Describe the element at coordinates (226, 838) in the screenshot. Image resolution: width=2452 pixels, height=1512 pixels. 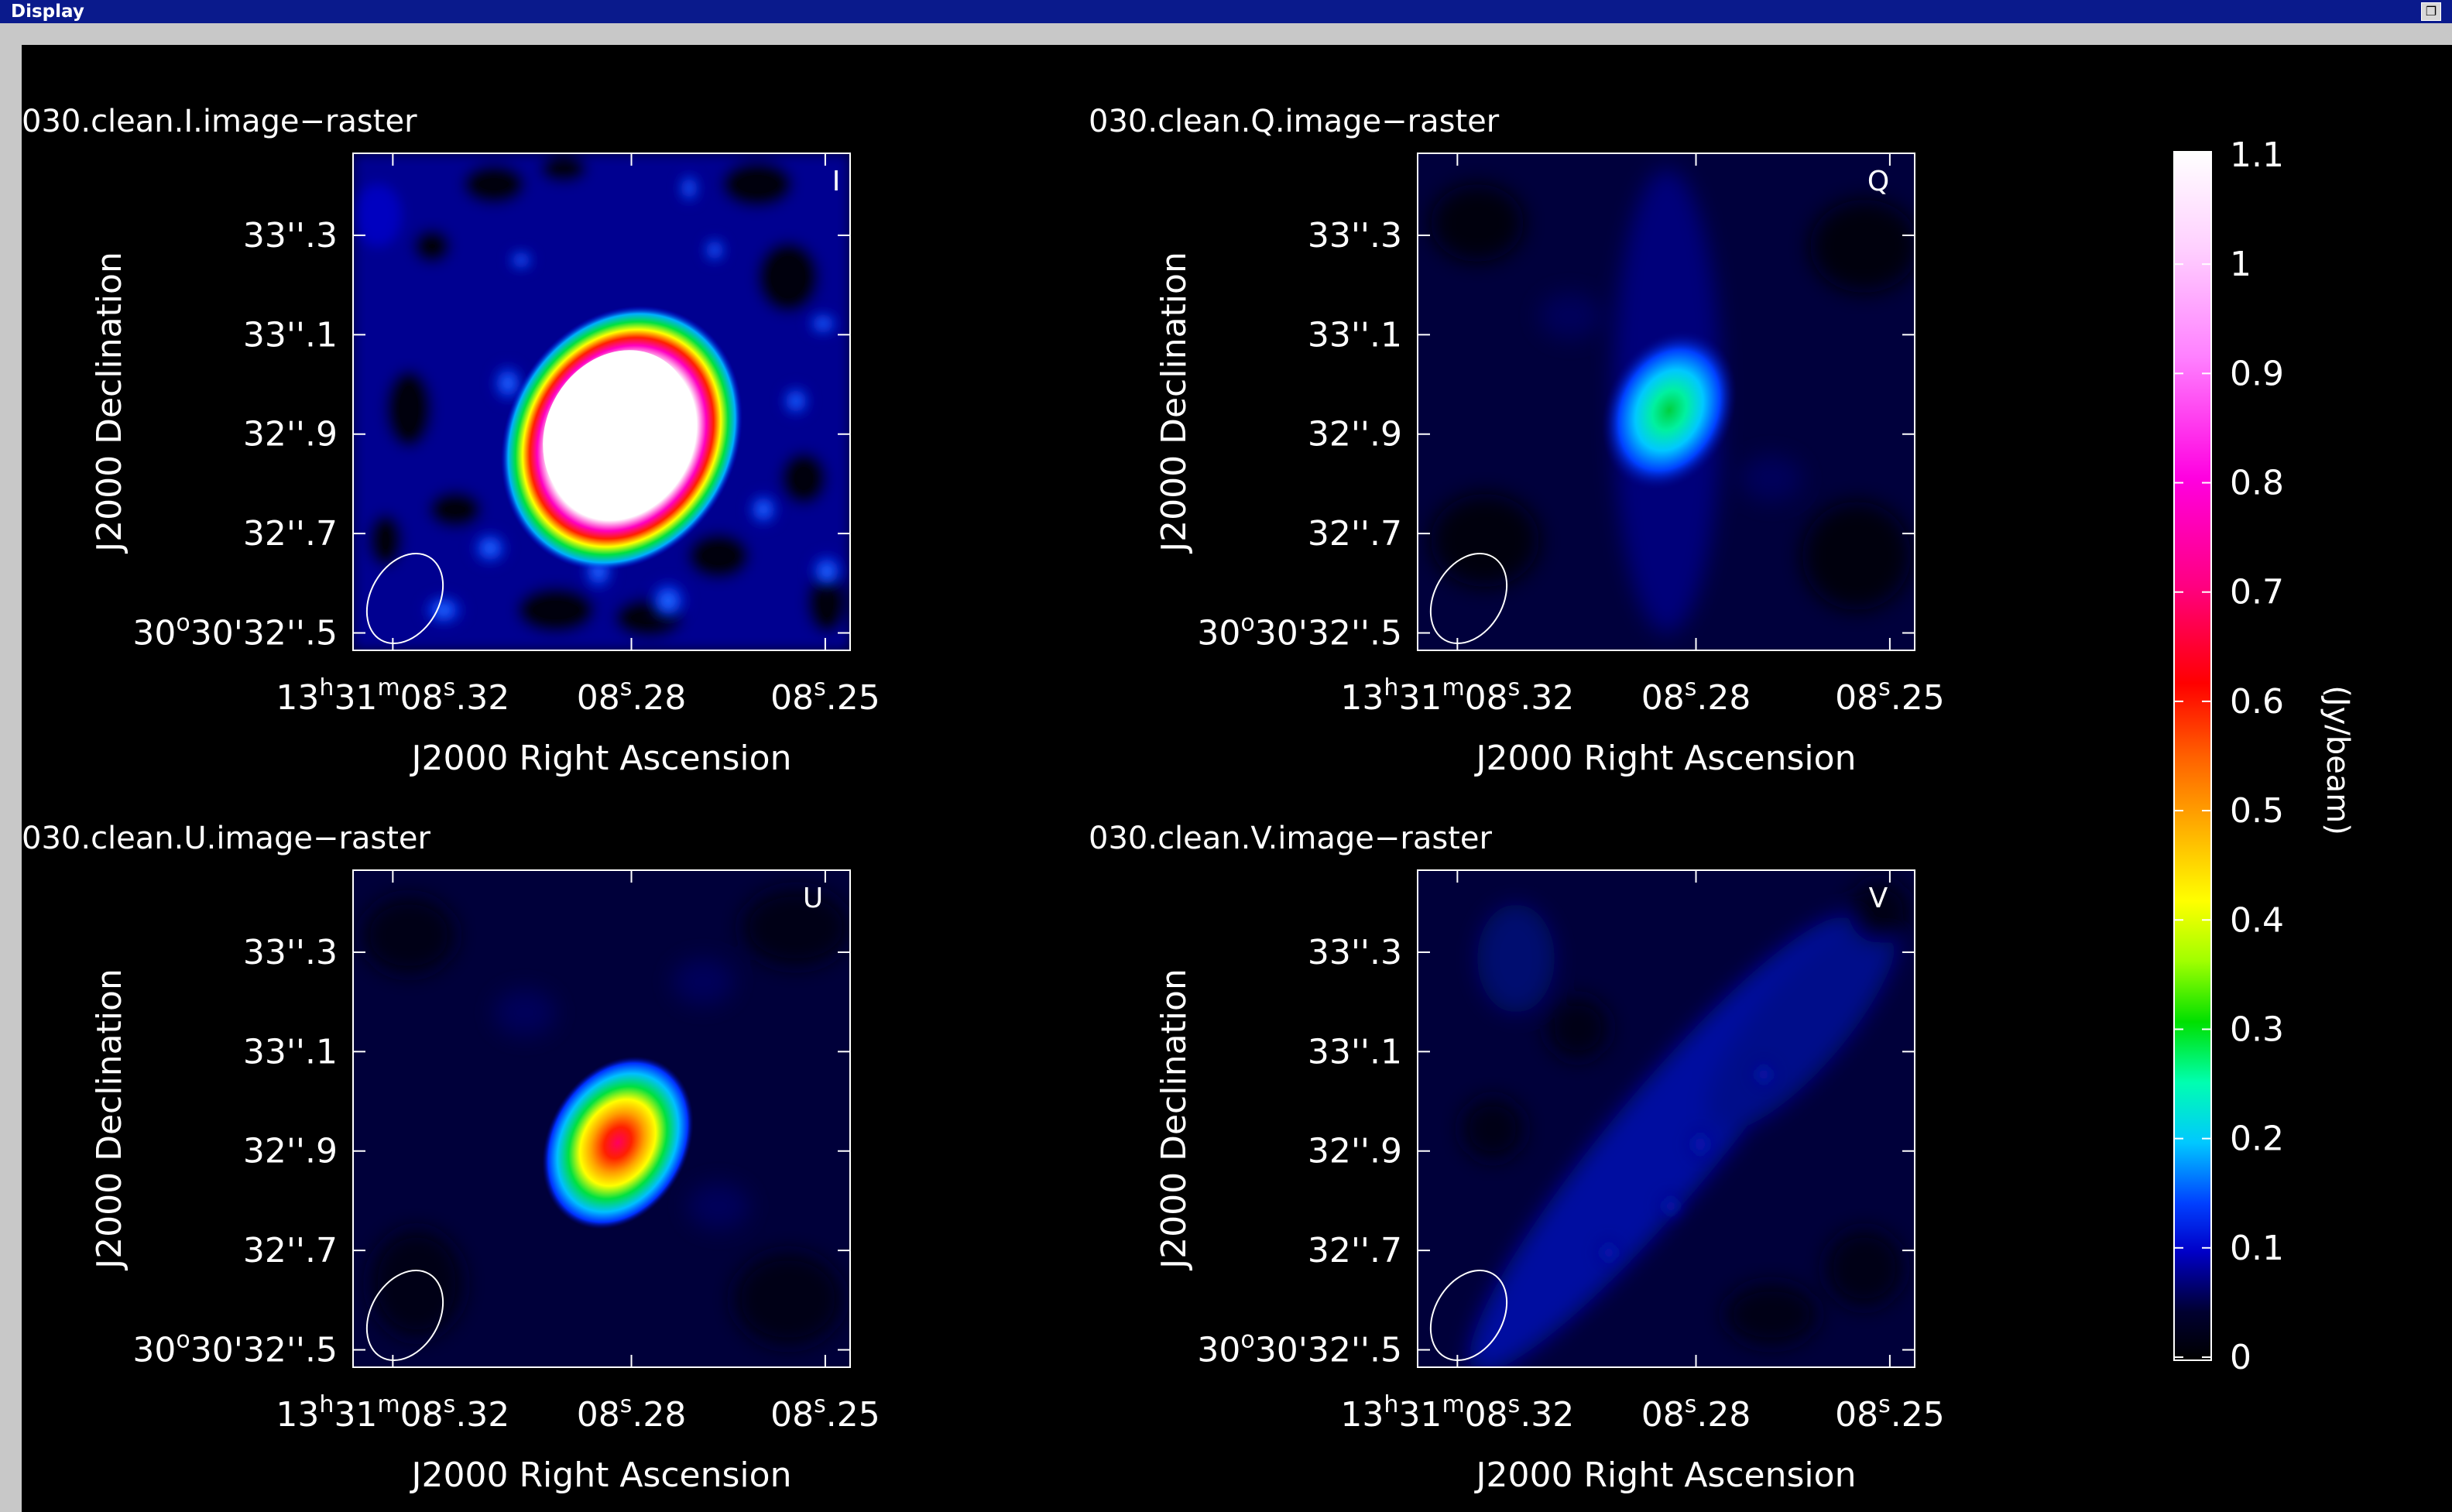
I see `panel-title: 030.clean.U.image−raster` at that location.